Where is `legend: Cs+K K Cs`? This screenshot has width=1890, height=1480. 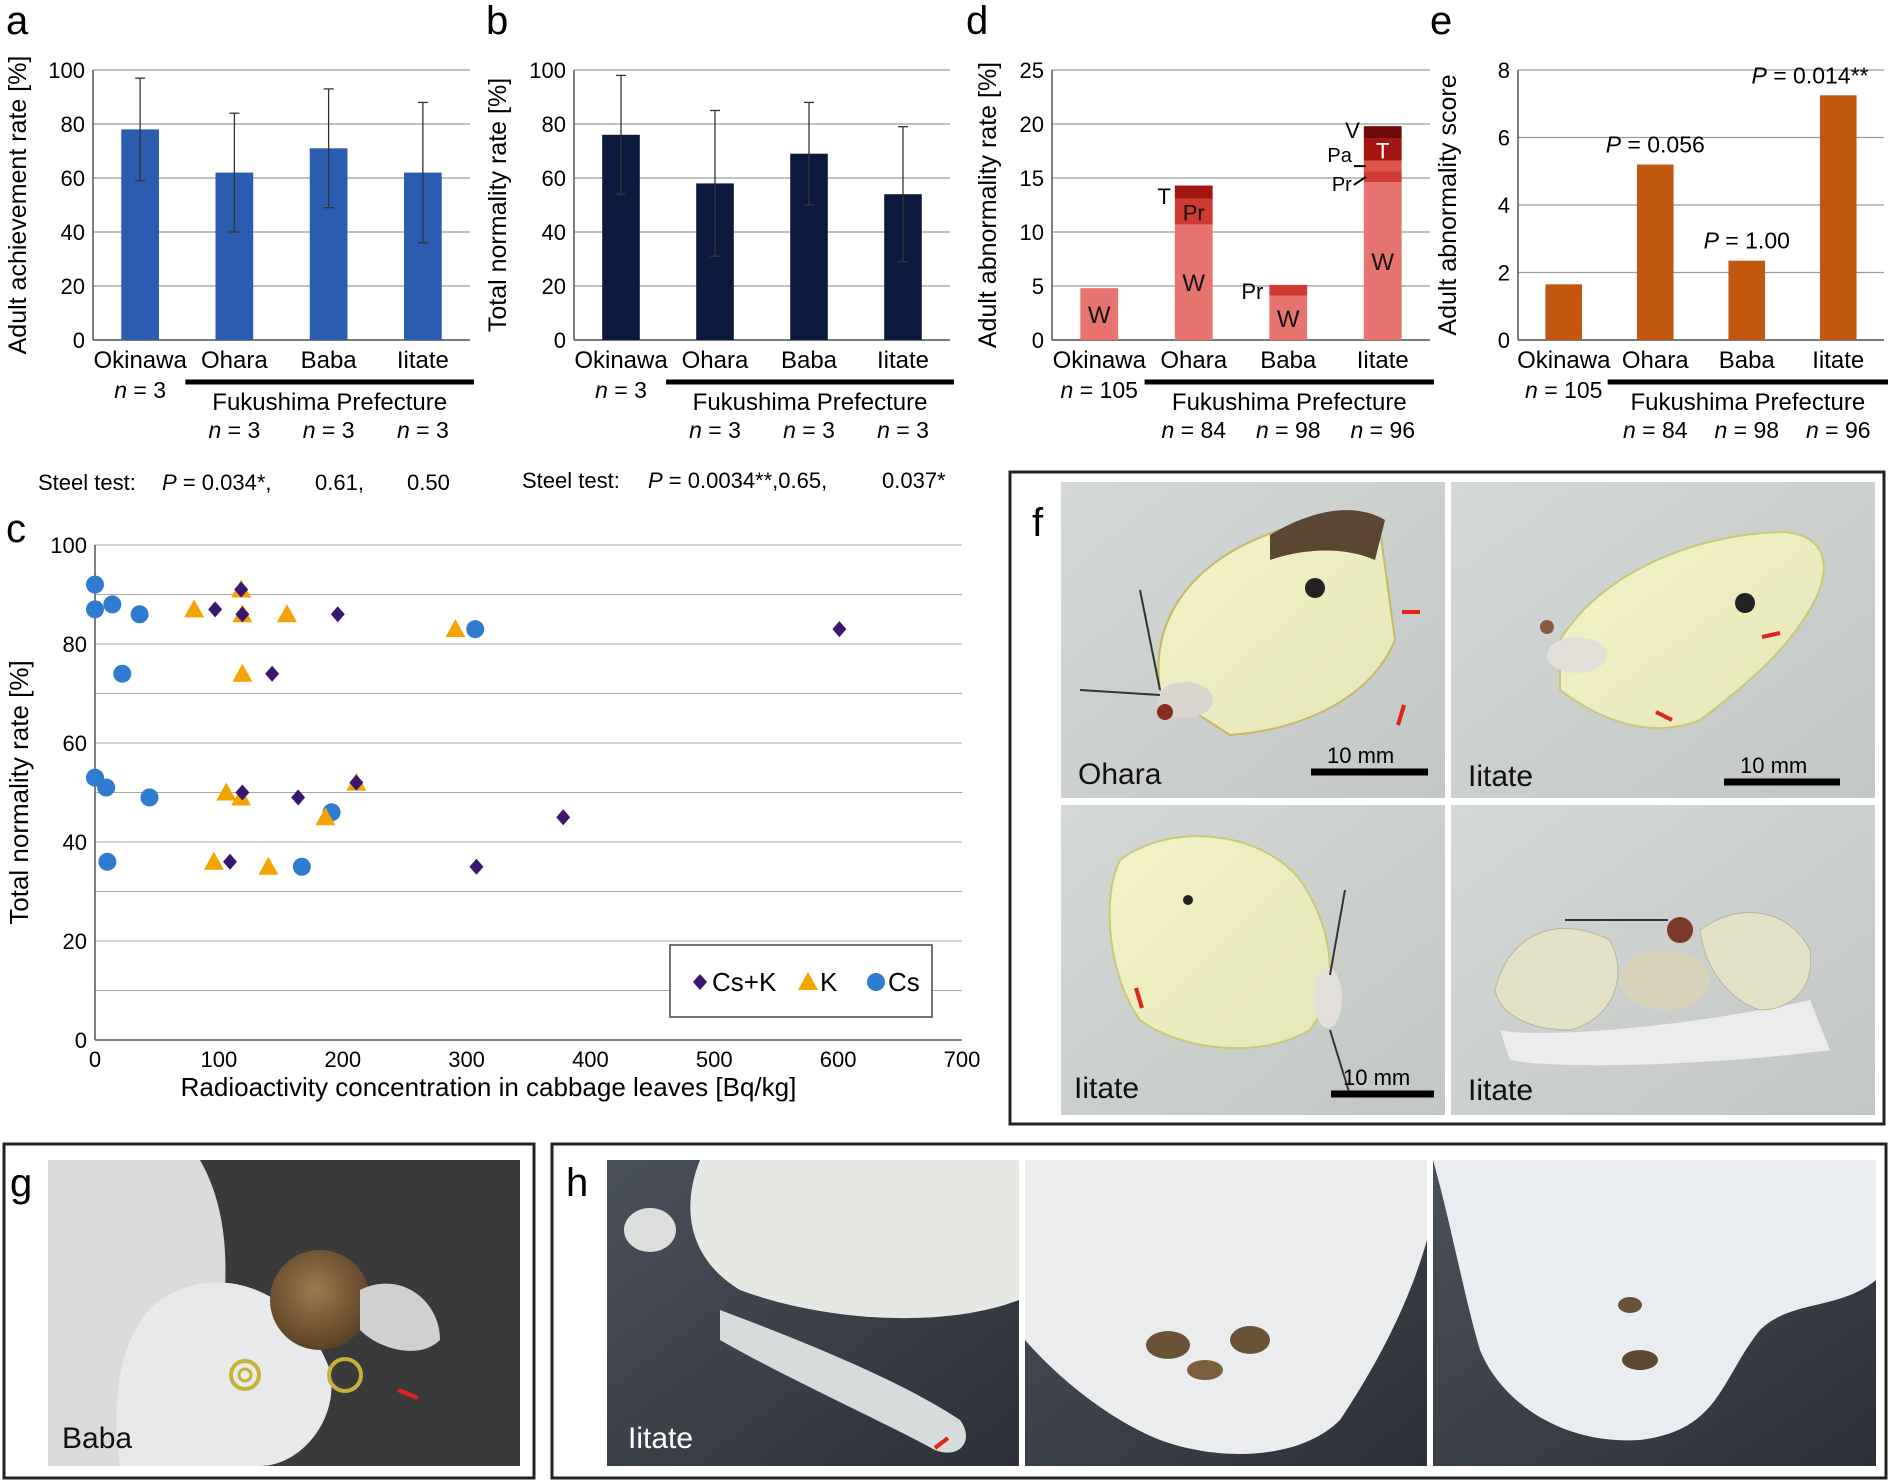 legend: Cs+K K Cs is located at coordinates (801, 981).